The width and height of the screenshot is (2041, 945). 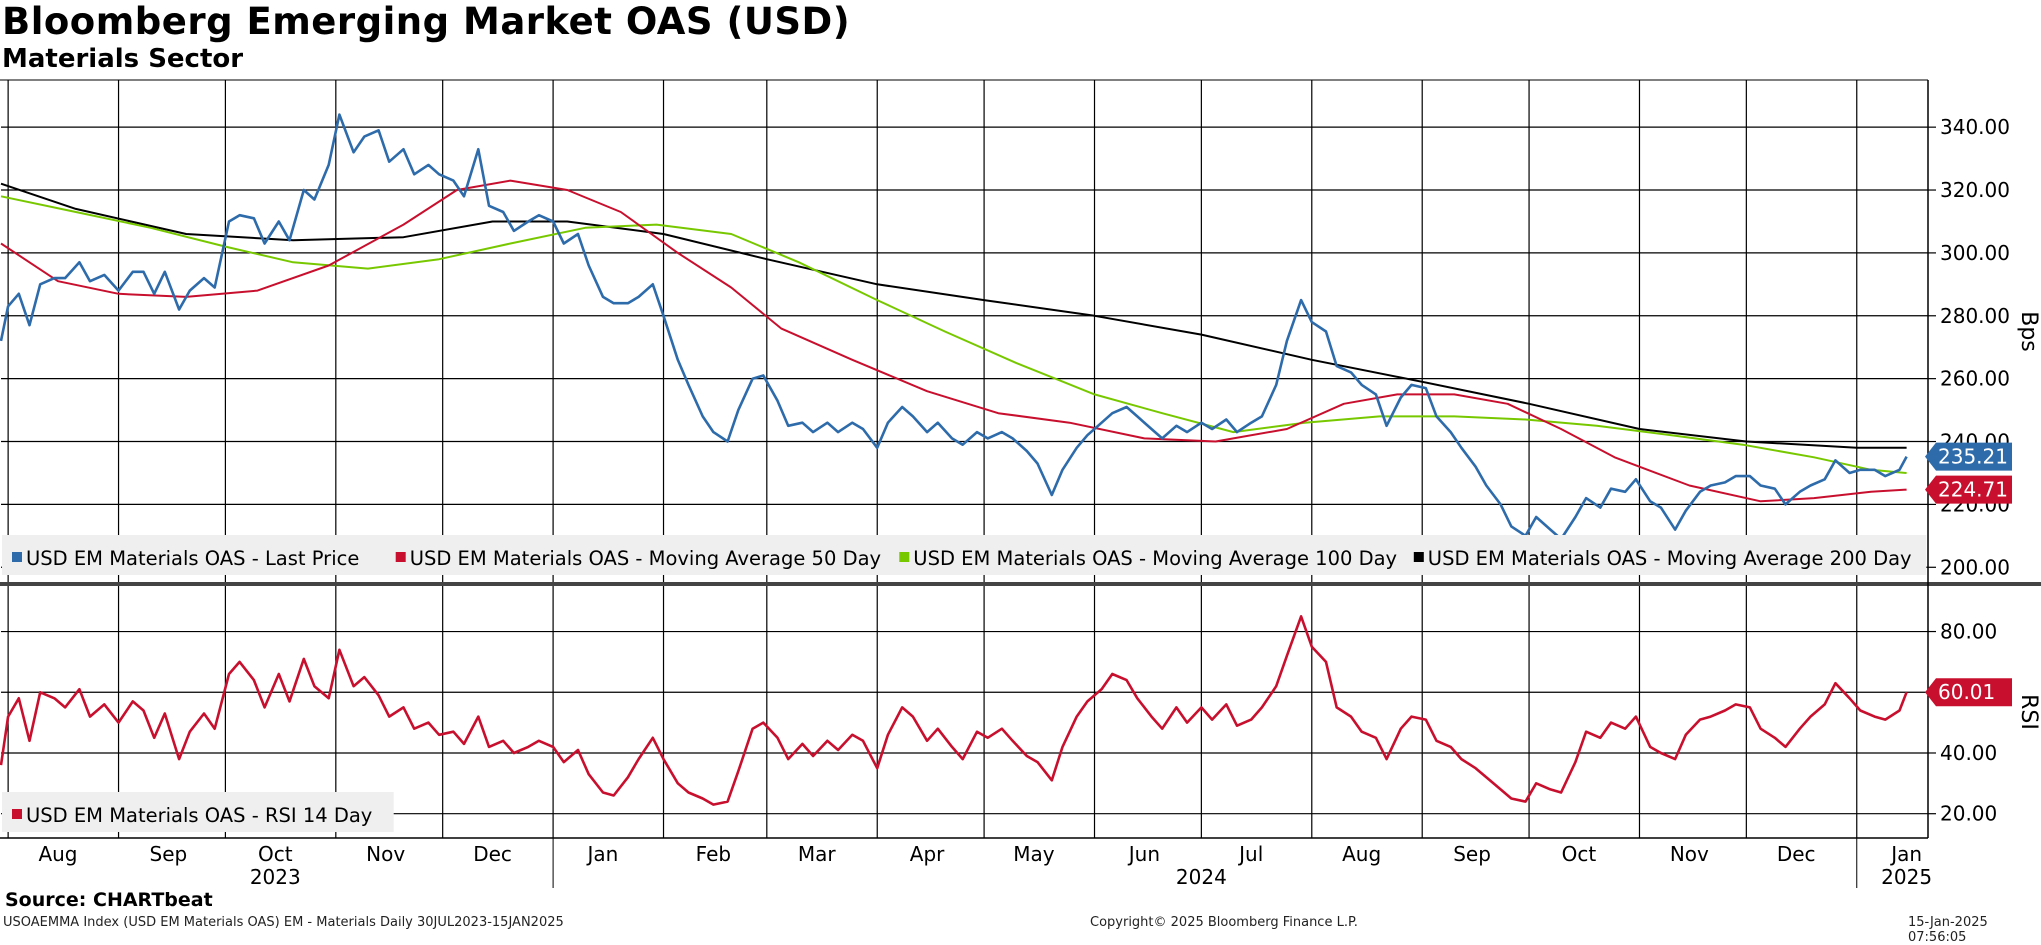 What do you see at coordinates (1201, 877) in the screenshot?
I see `x-year-label: 2024` at bounding box center [1201, 877].